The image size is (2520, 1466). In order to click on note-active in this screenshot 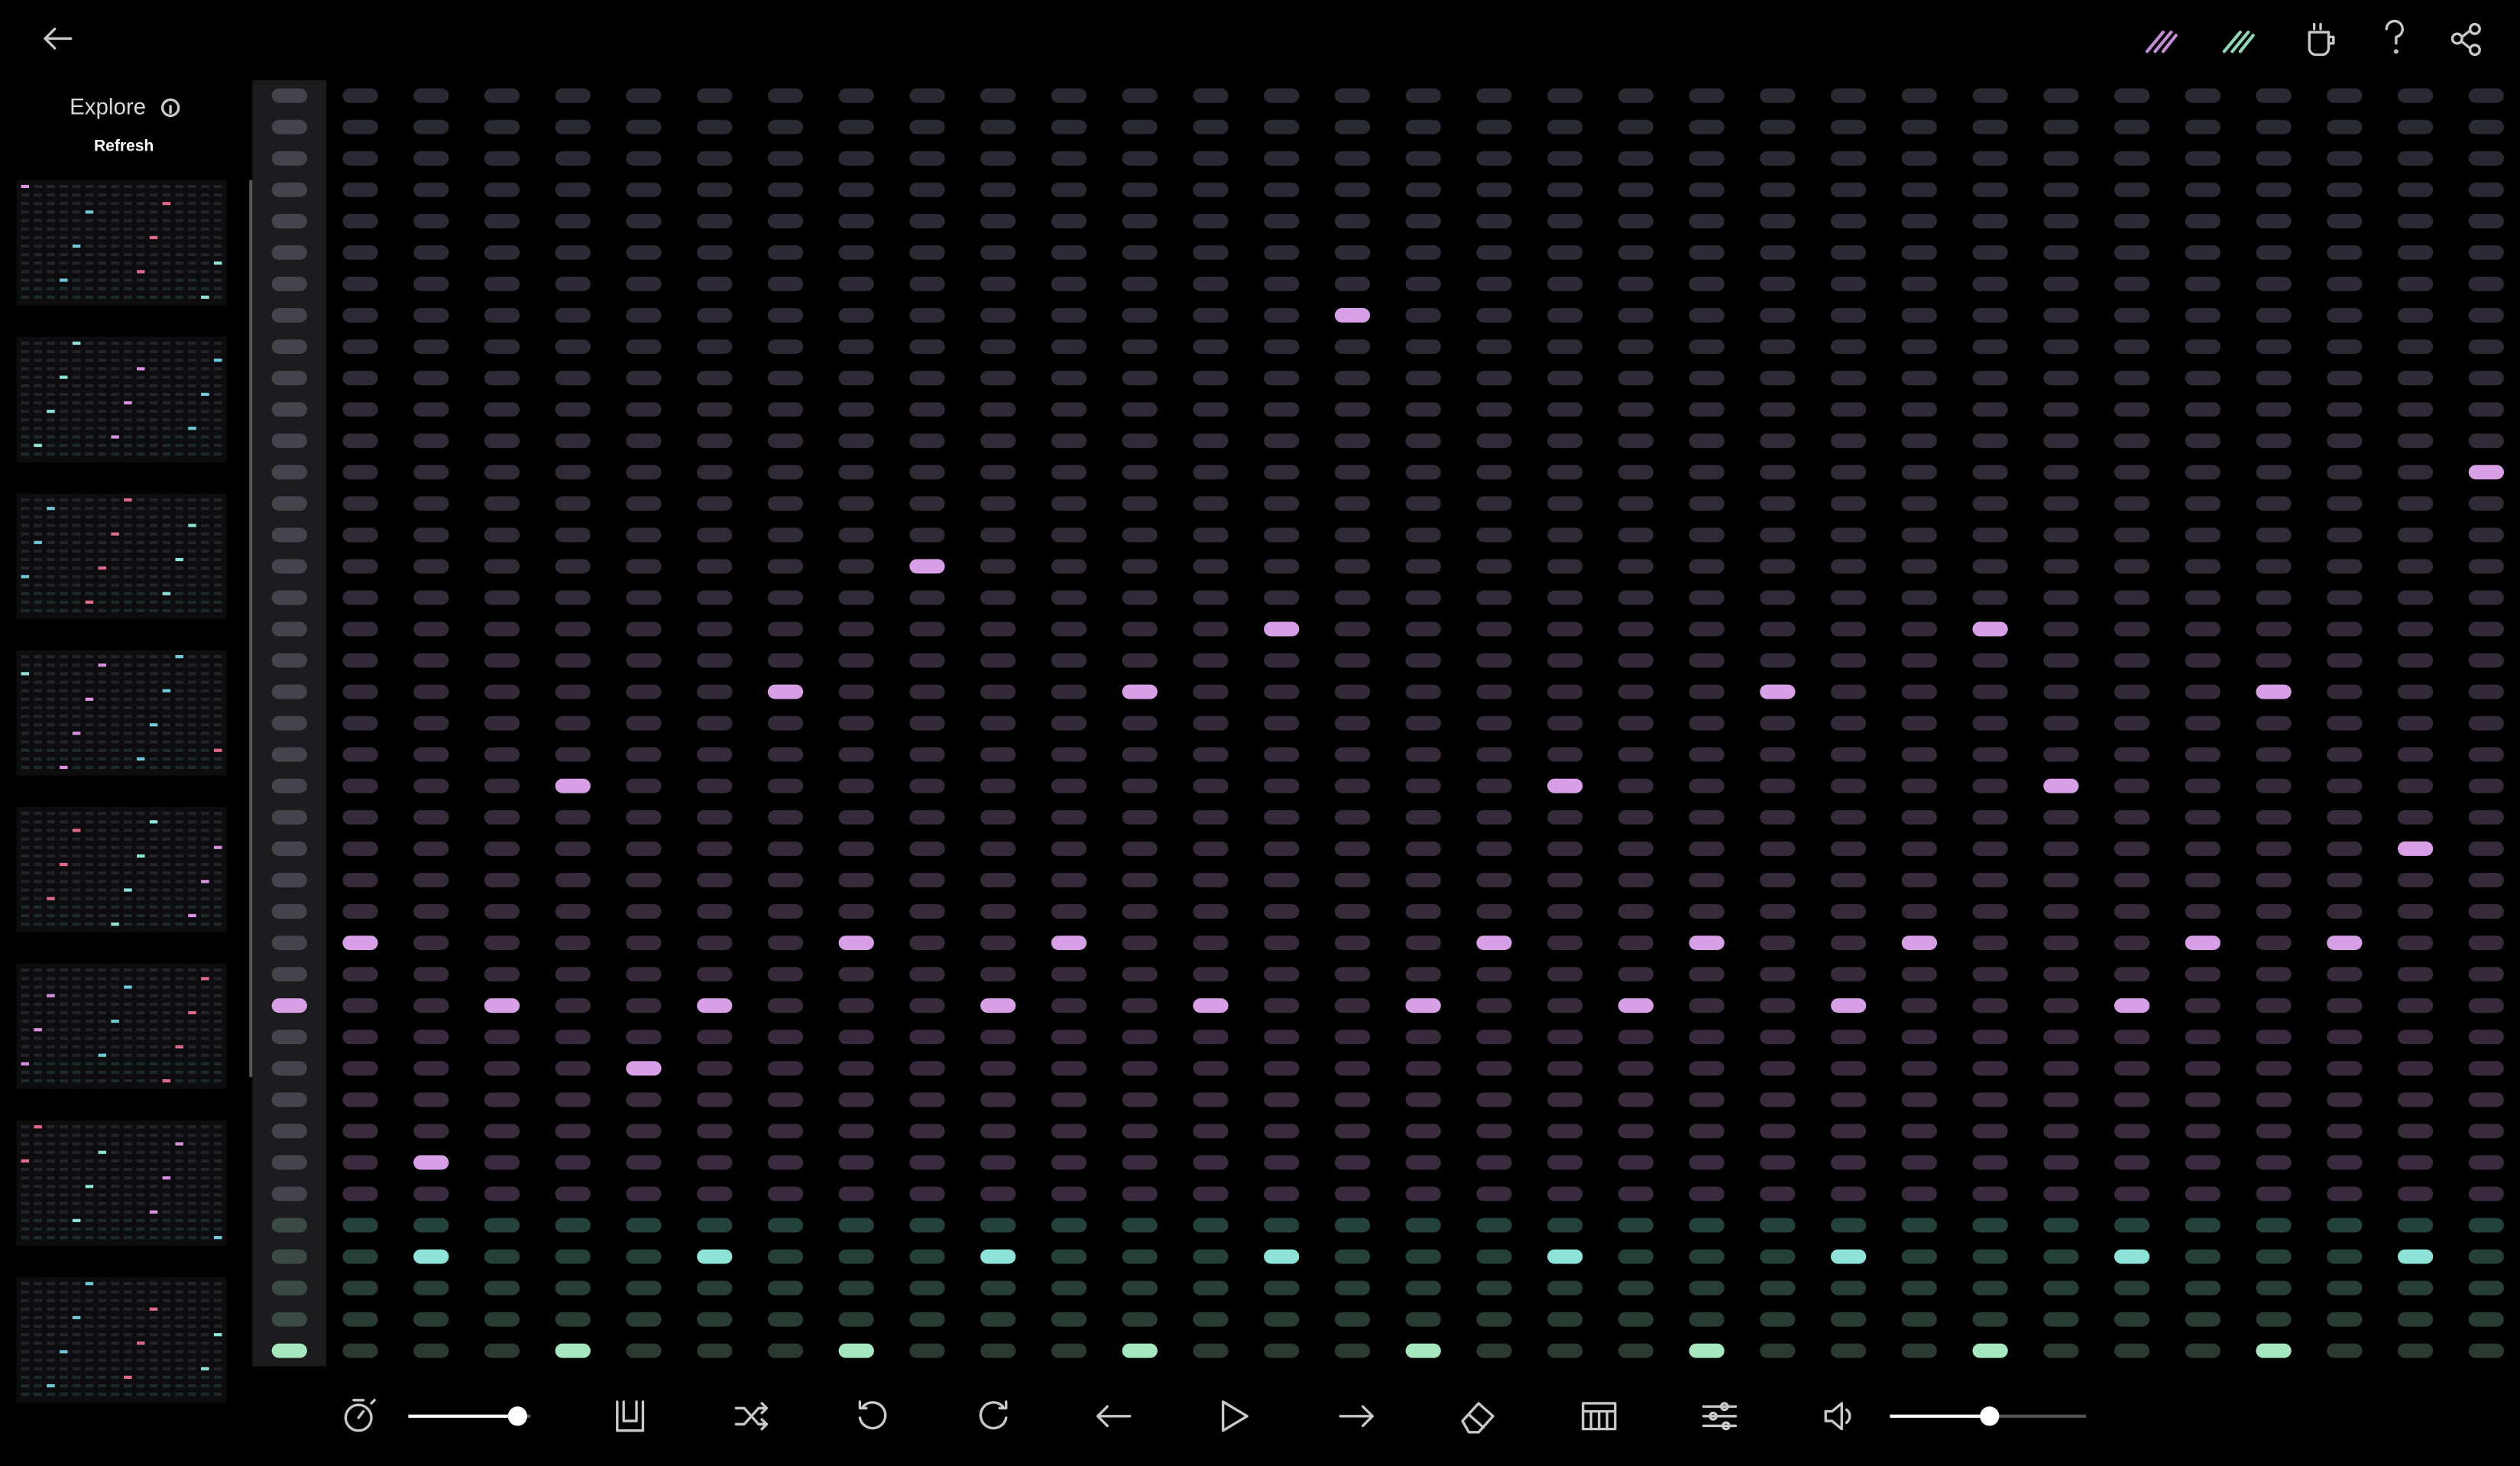, I will do `click(1990, 1350)`.